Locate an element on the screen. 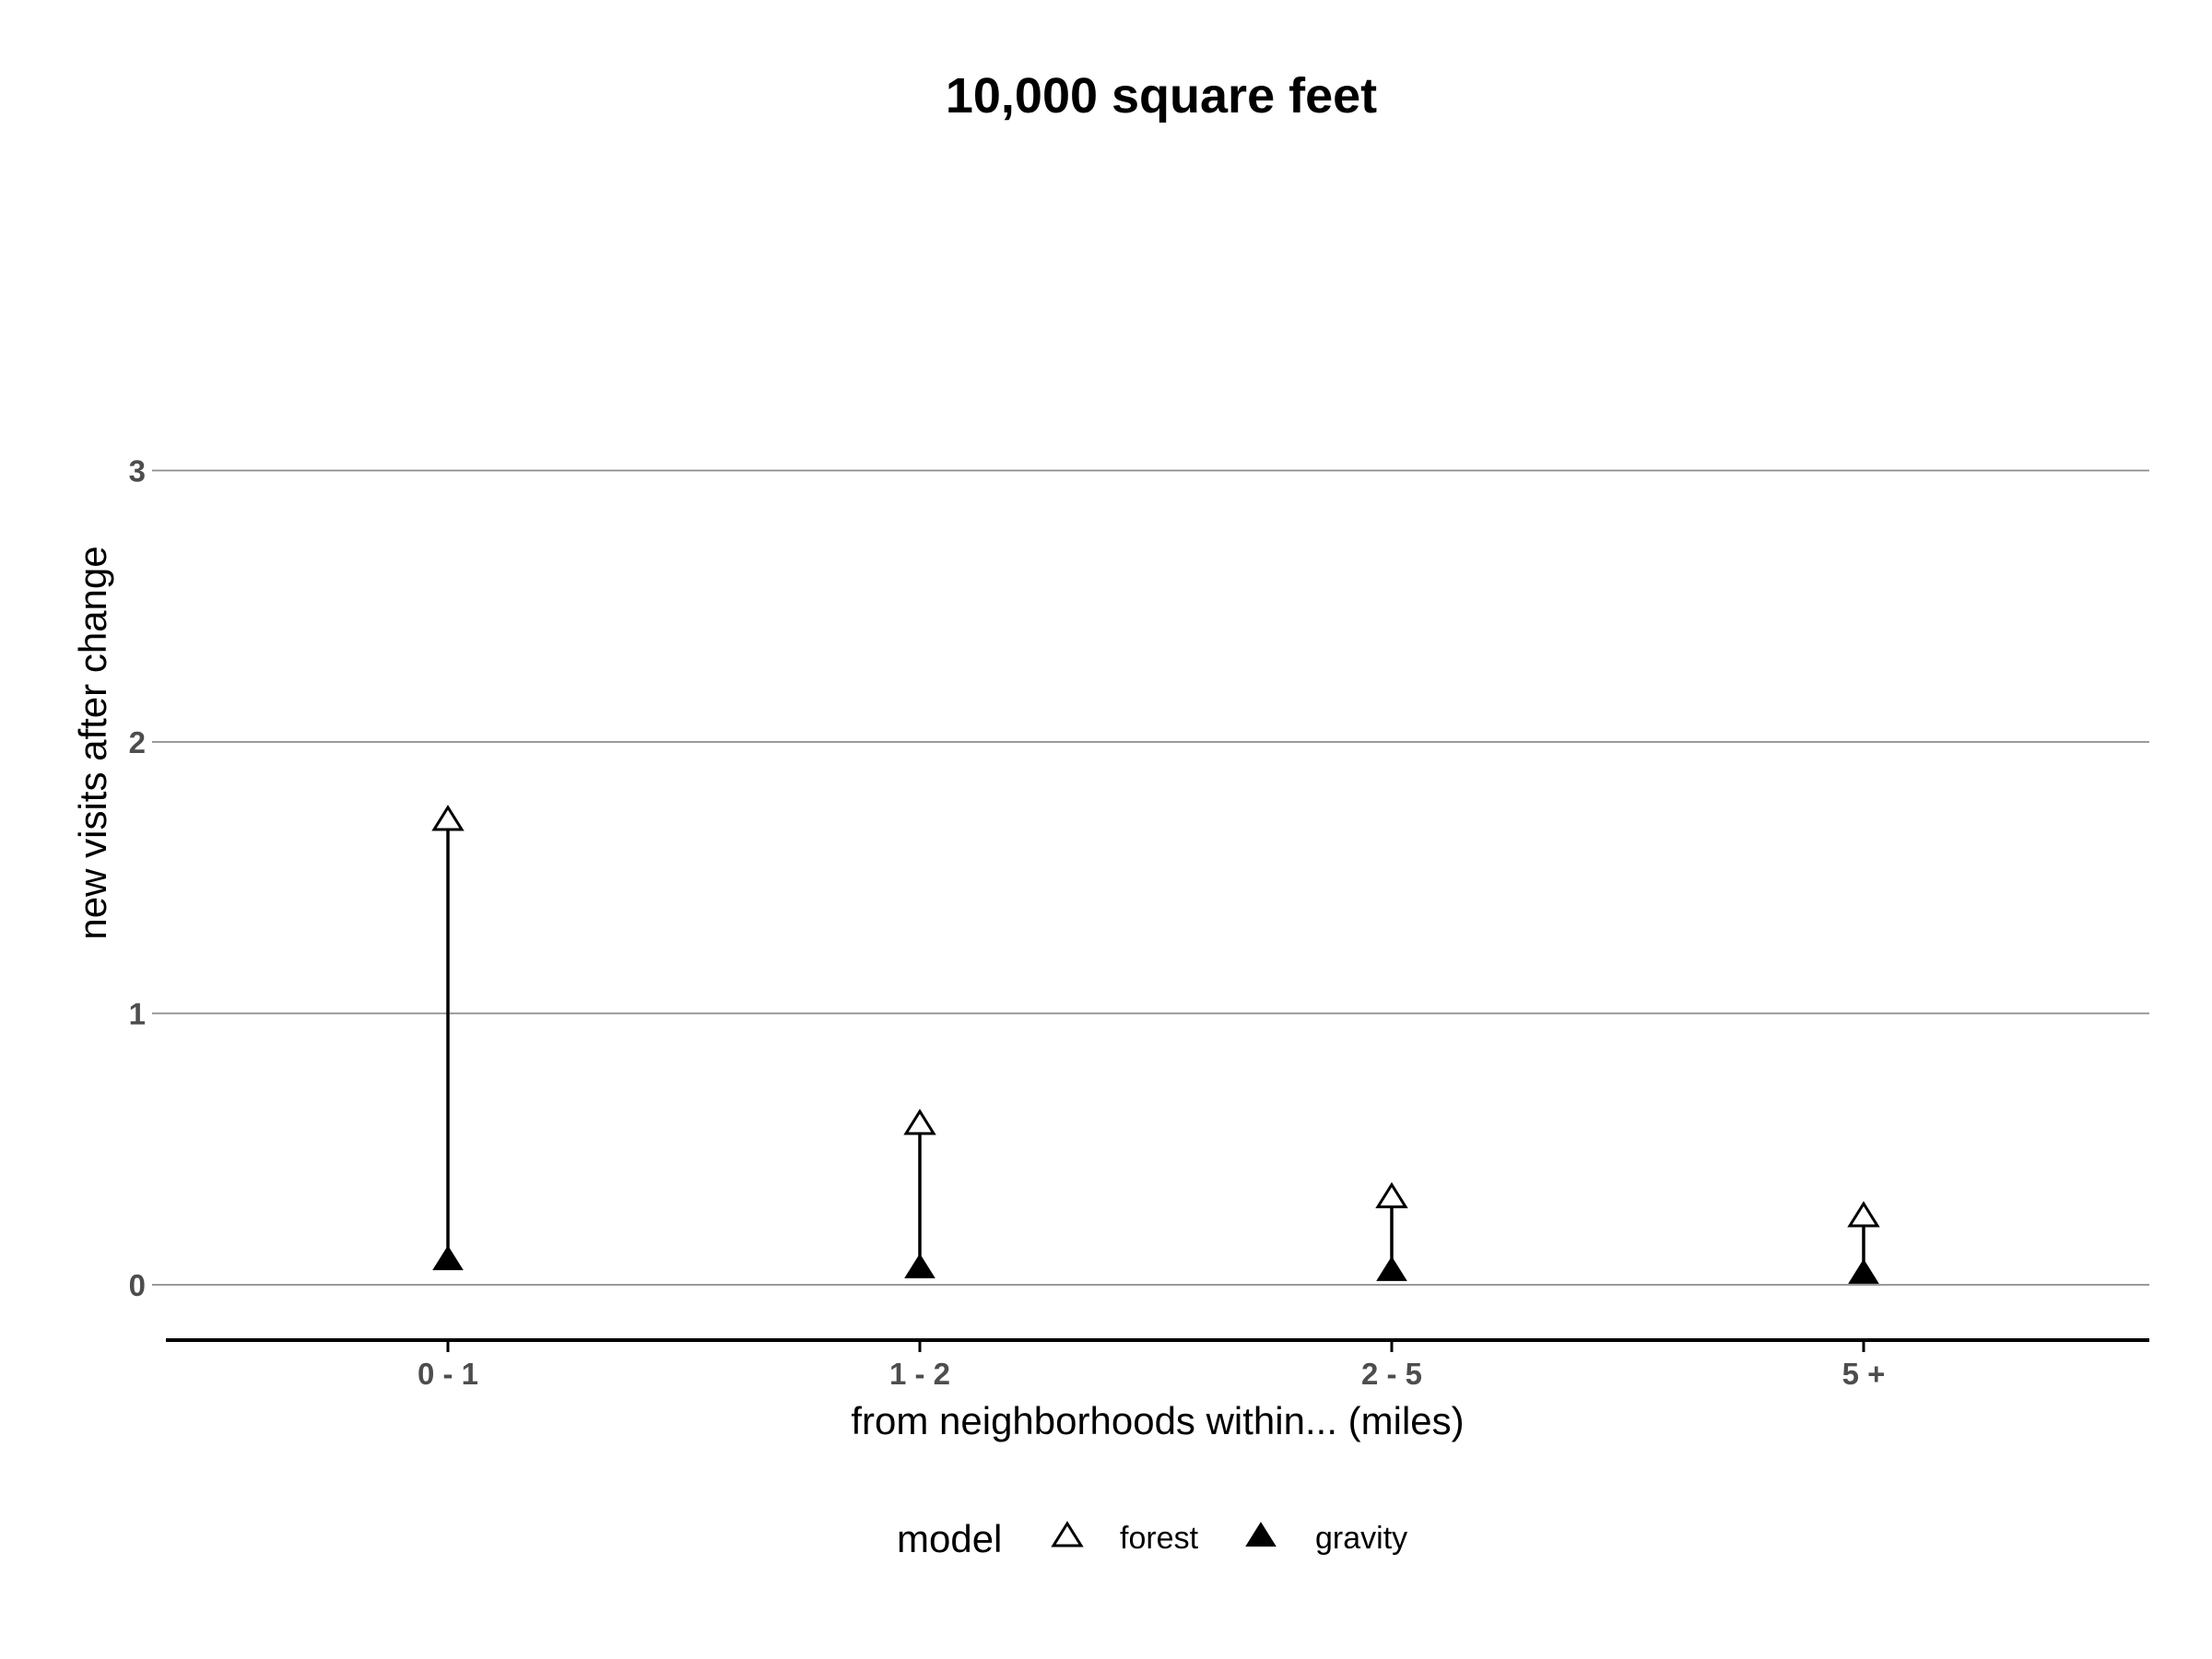 The image size is (2212, 1659). y-axis-title: new visits after change is located at coordinates (92, 742).